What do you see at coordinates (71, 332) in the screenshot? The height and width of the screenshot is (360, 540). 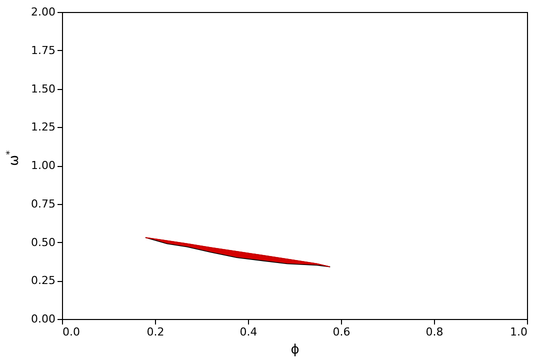 I see `x-tick-label: 0.0` at bounding box center [71, 332].